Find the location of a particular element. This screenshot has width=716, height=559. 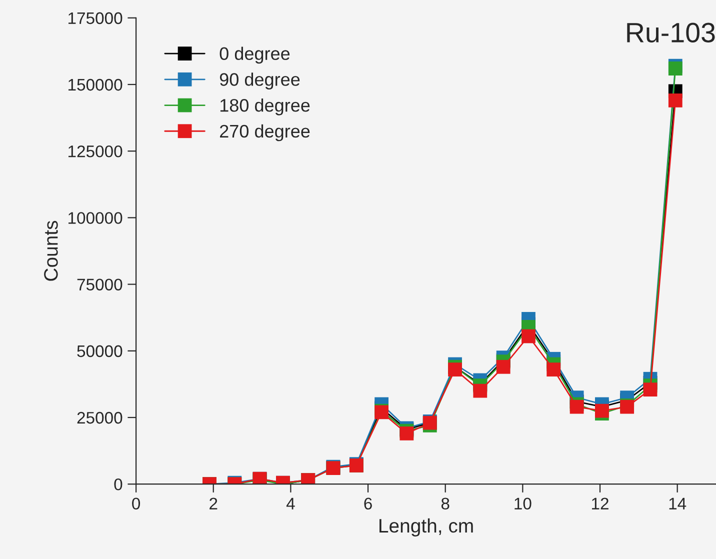

y-tick-label: 25000 is located at coordinates (99, 418).